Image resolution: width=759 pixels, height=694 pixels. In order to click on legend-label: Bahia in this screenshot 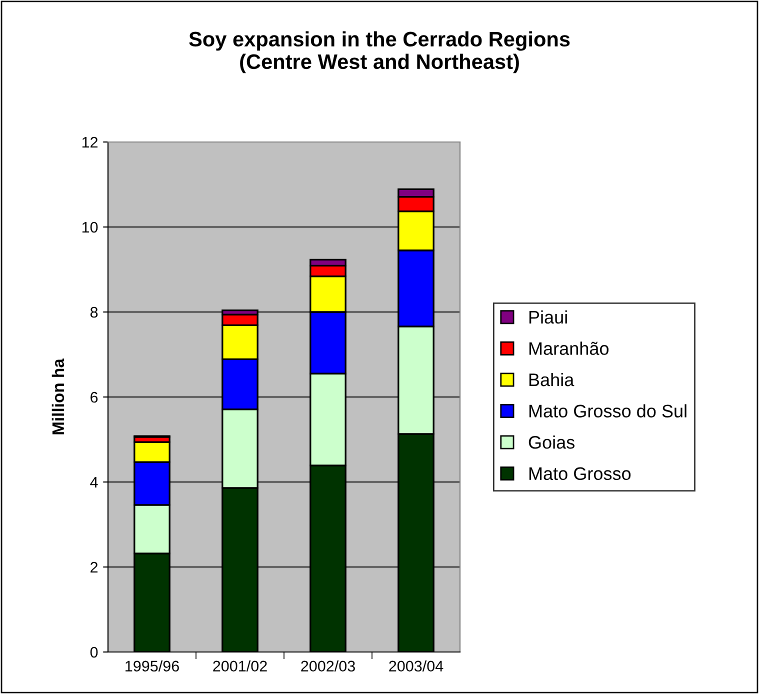, I will do `click(551, 379)`.